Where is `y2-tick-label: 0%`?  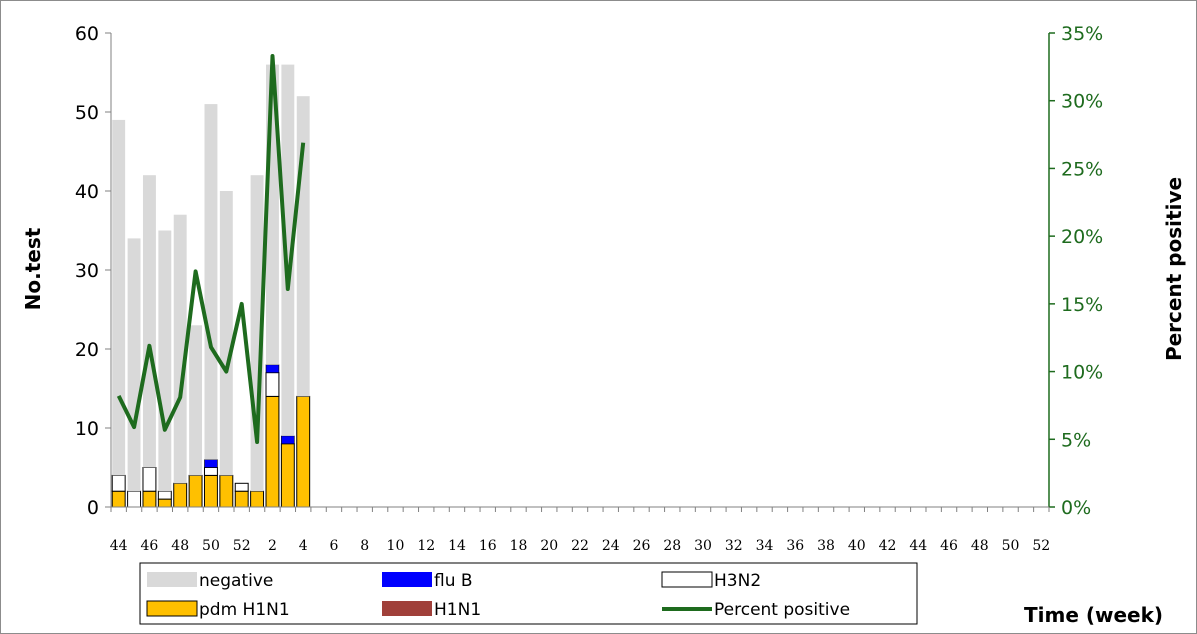 y2-tick-label: 0% is located at coordinates (1076, 508).